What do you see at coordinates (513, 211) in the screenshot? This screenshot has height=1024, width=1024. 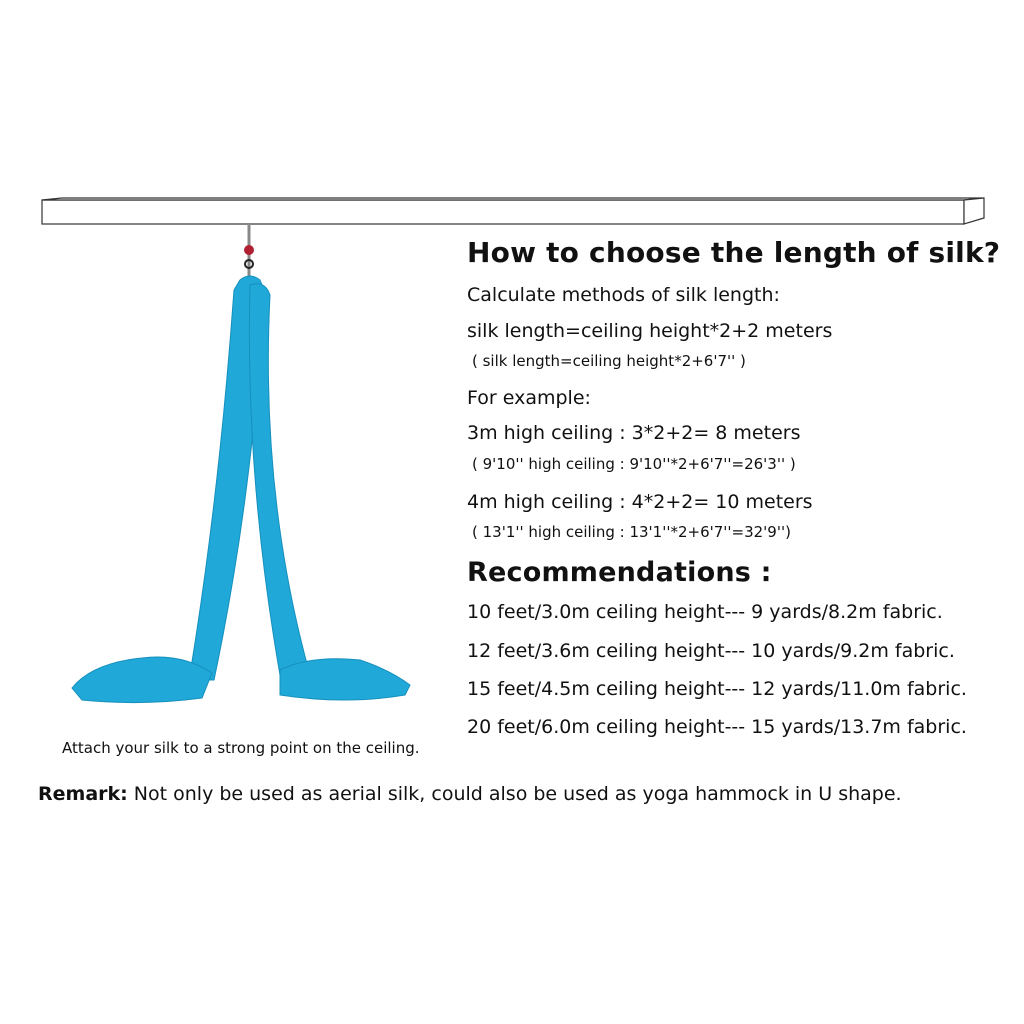 I see `ceiling-beam` at bounding box center [513, 211].